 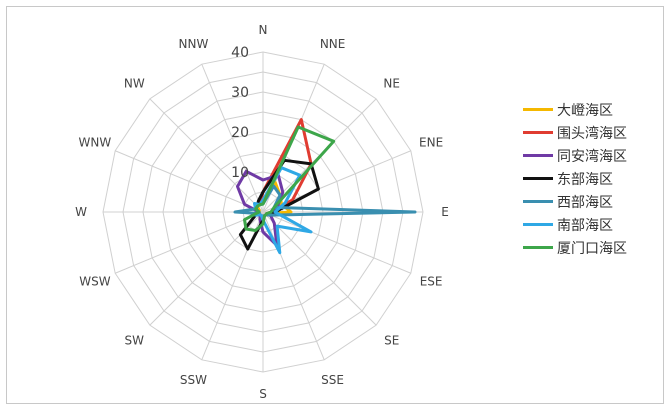 What do you see at coordinates (263, 30) in the screenshot?
I see `direction-label: N` at bounding box center [263, 30].